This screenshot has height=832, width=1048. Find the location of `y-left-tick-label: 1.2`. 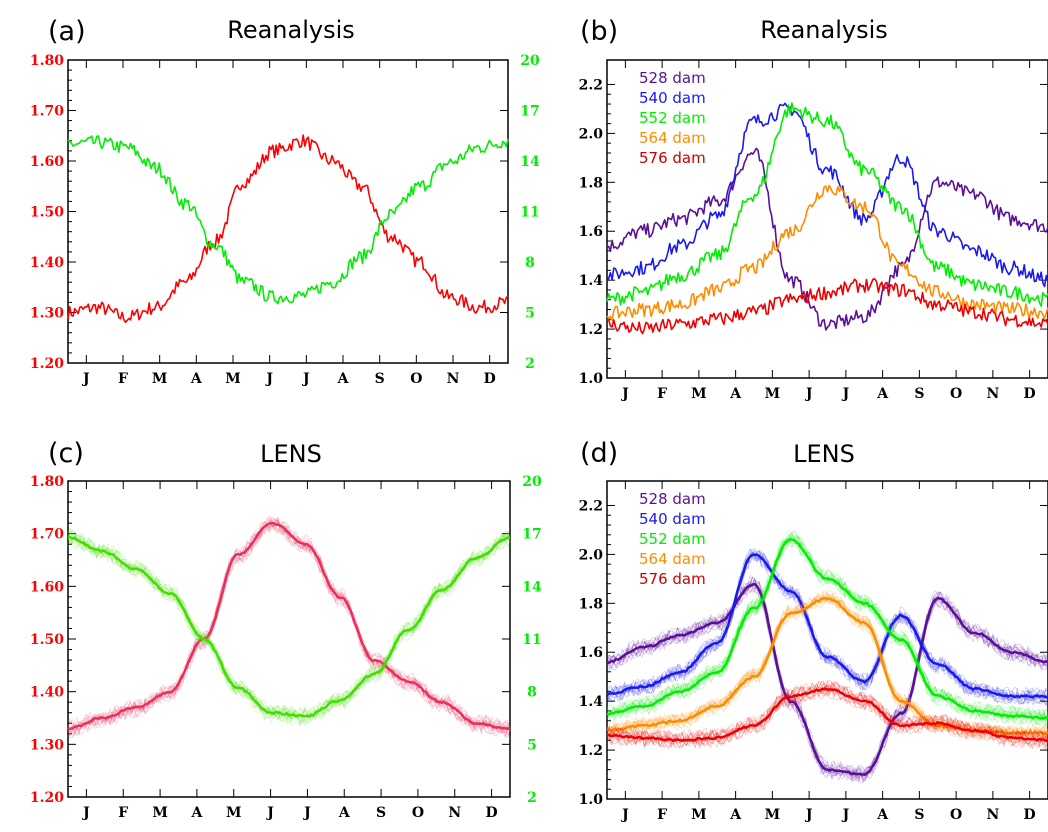

y-left-tick-label: 1.2 is located at coordinates (591, 751).